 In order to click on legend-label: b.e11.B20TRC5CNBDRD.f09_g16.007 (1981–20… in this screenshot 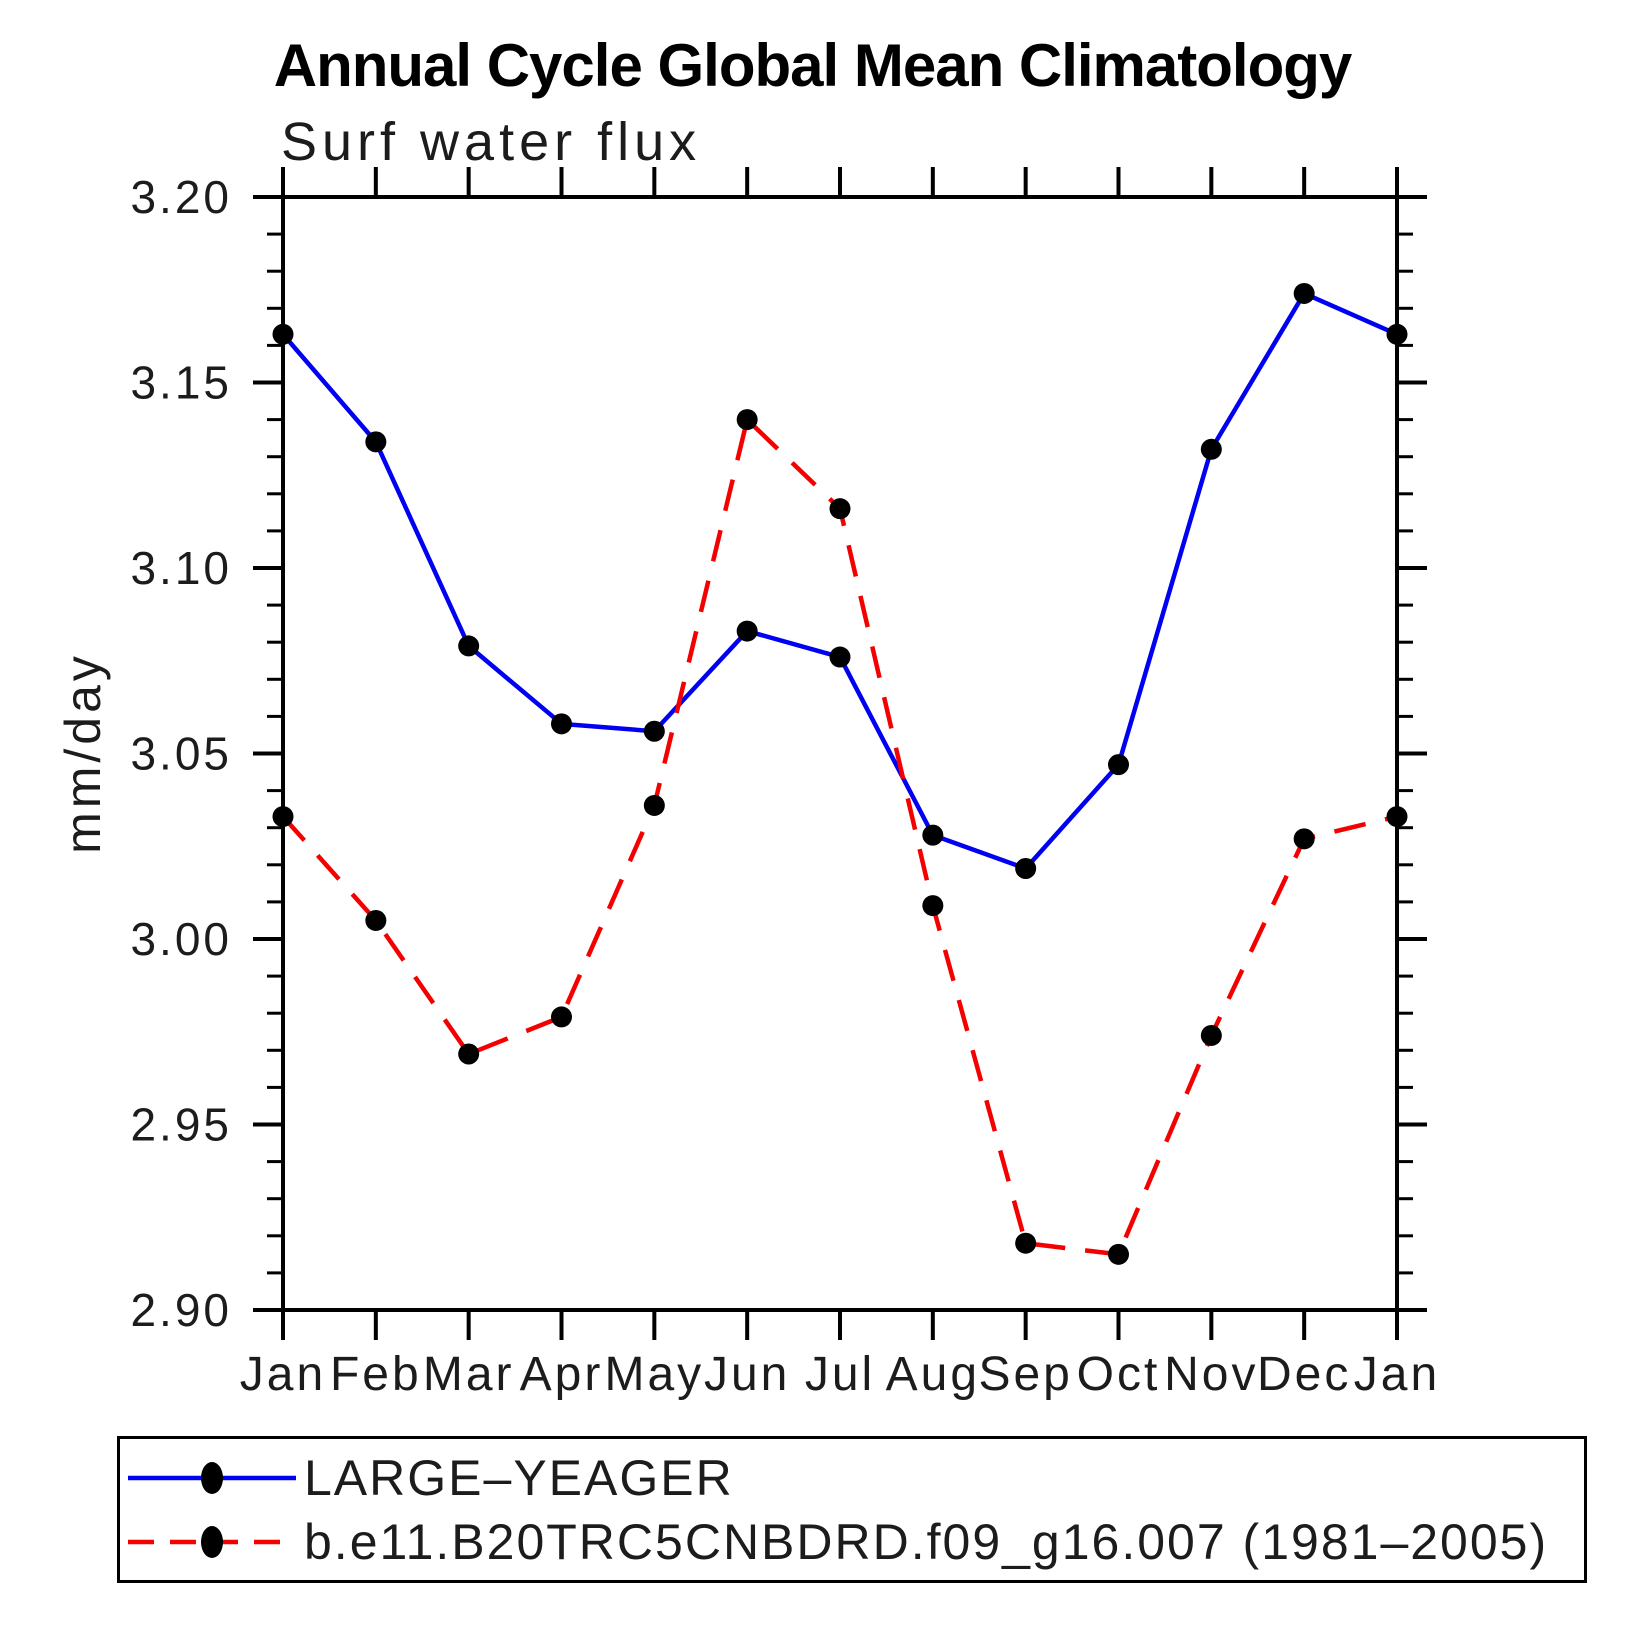, I will do `click(926, 1542)`.